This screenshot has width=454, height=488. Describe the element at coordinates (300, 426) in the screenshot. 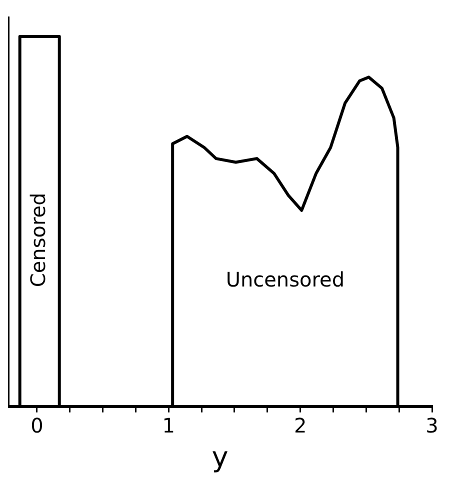

I see `x-tick-label: 2` at that location.